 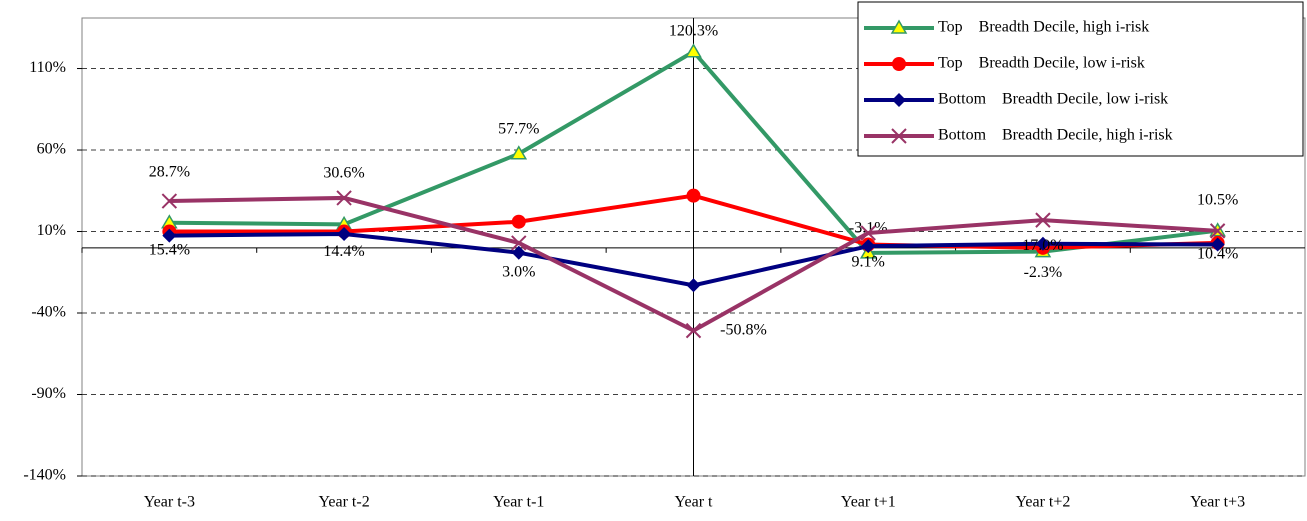 What do you see at coordinates (1042, 502) in the screenshot?
I see `x-tick-label: Year t+2` at bounding box center [1042, 502].